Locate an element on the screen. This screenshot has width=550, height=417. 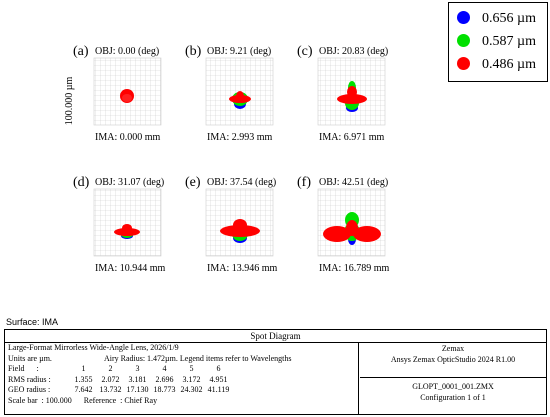
footer-title: Spot Diagram is located at coordinates (275, 336).